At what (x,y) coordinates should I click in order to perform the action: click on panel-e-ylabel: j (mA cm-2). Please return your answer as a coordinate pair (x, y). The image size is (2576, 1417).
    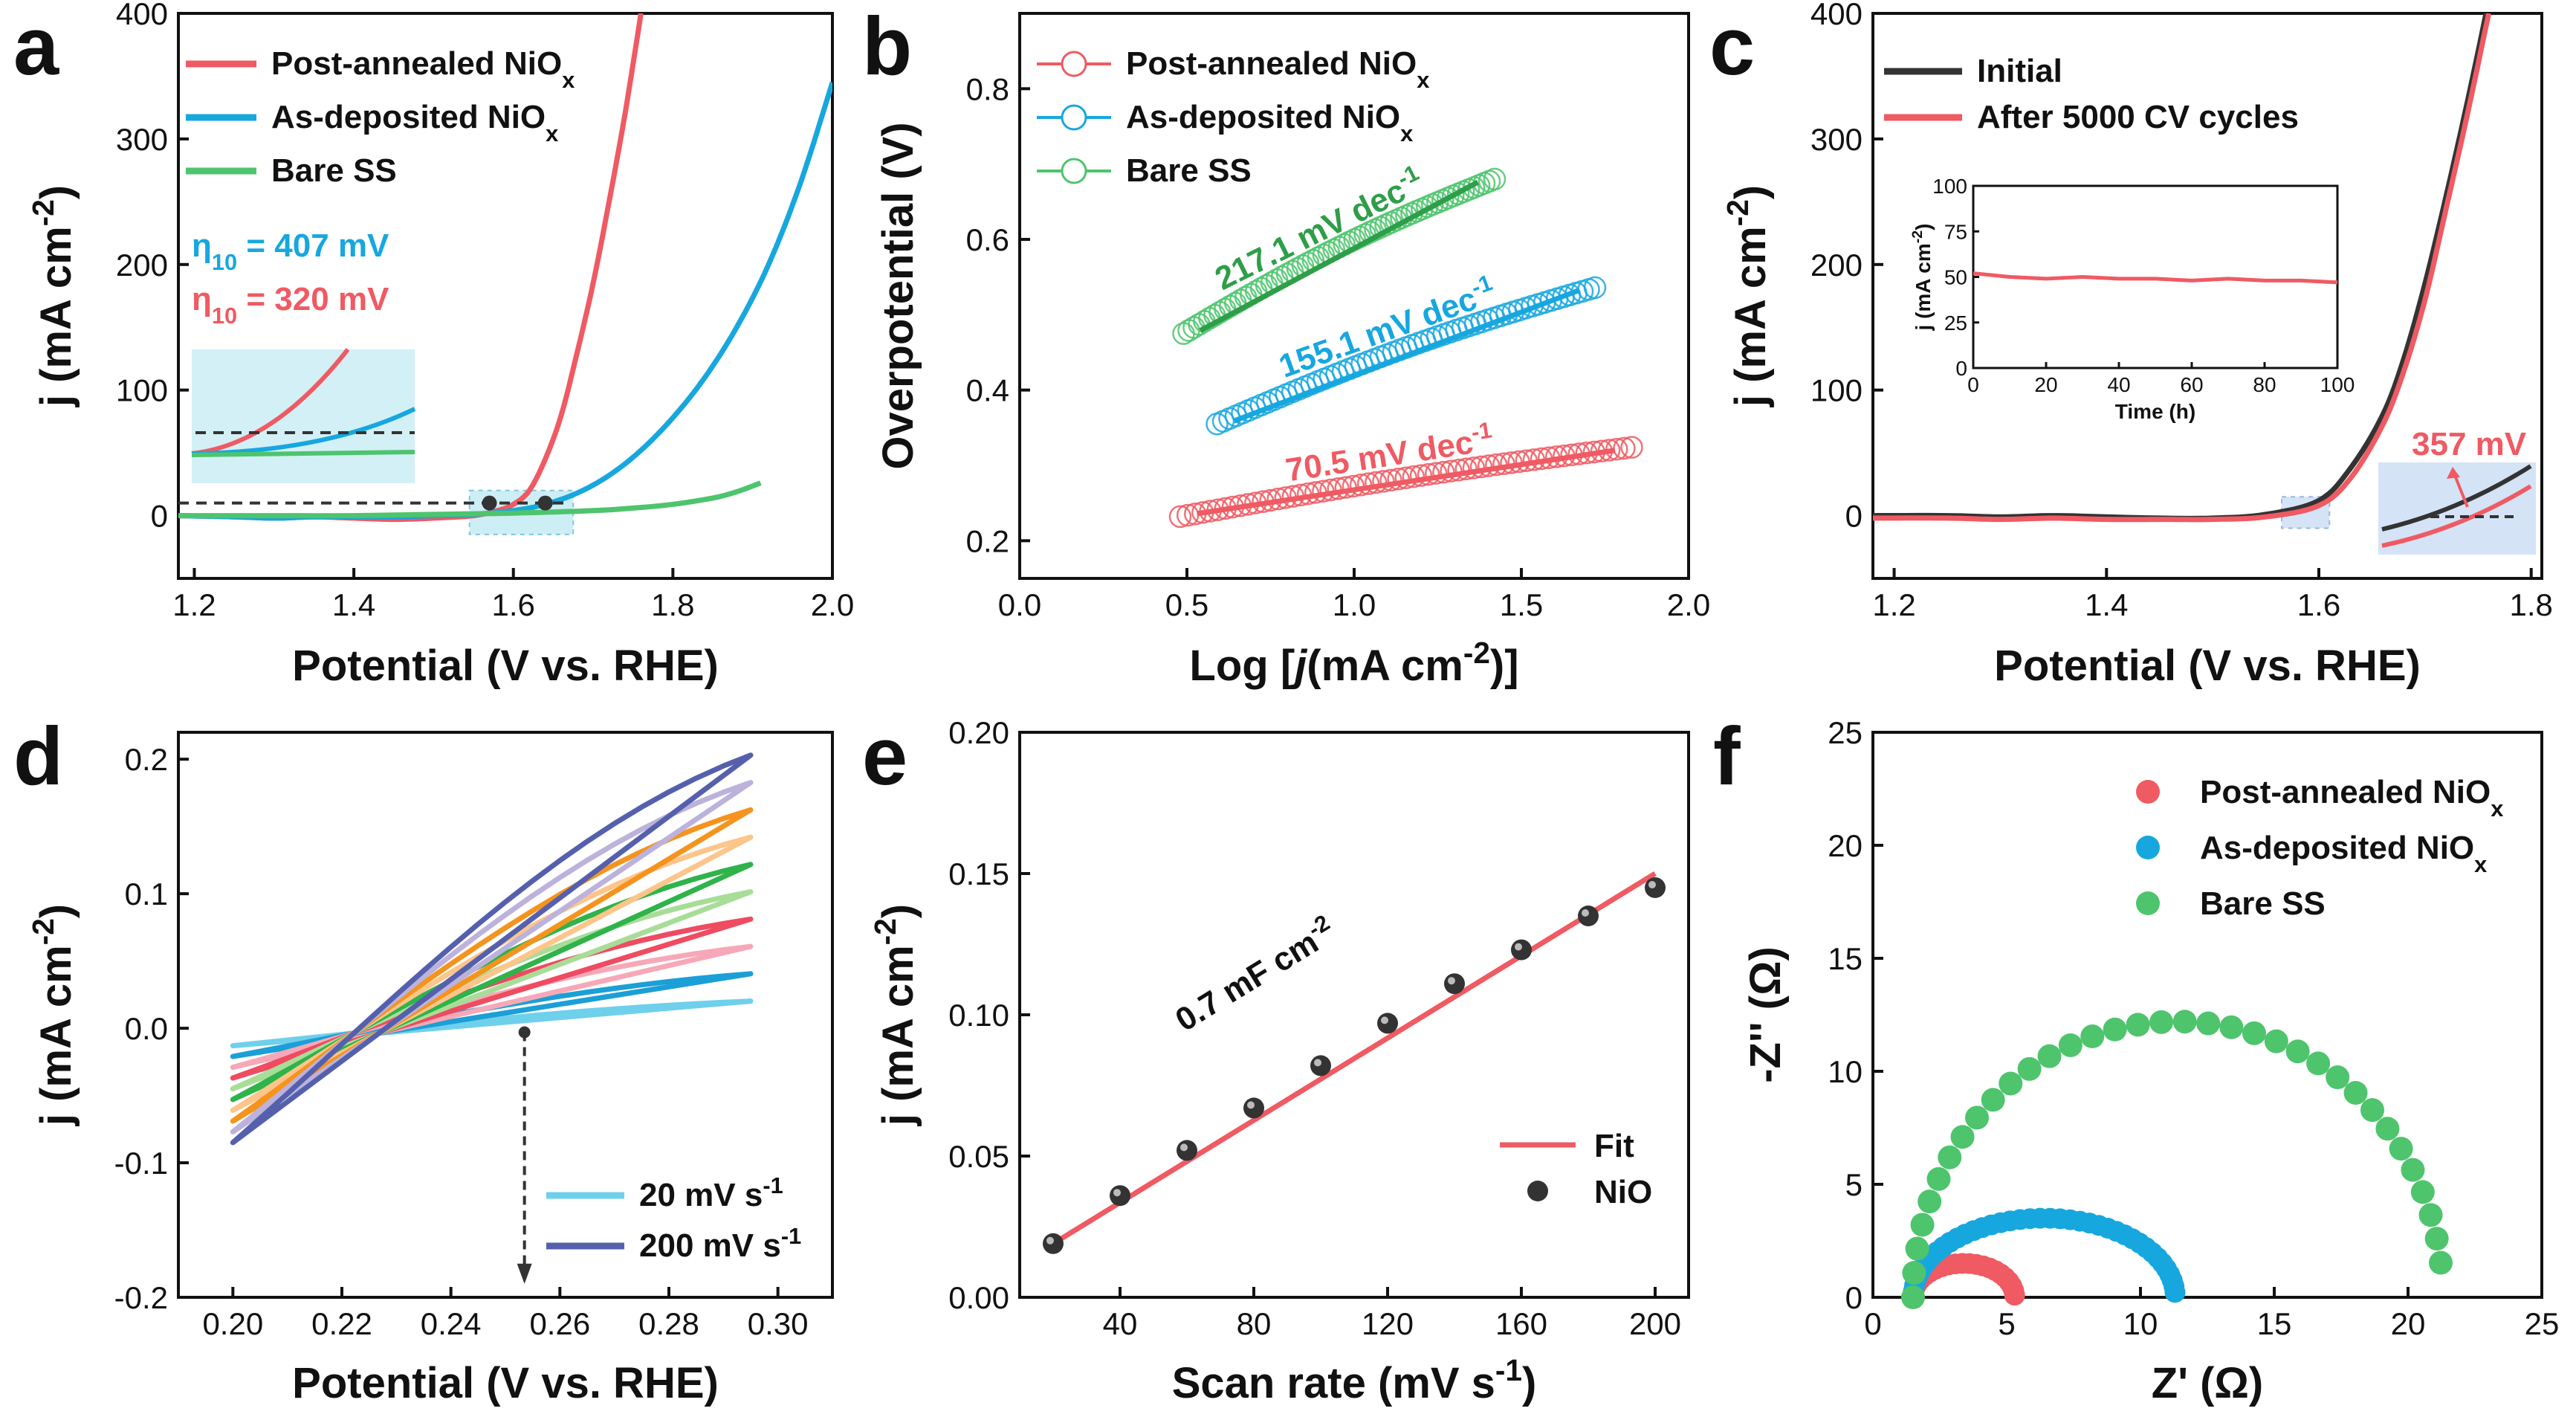
    Looking at the image, I should click on (895, 1015).